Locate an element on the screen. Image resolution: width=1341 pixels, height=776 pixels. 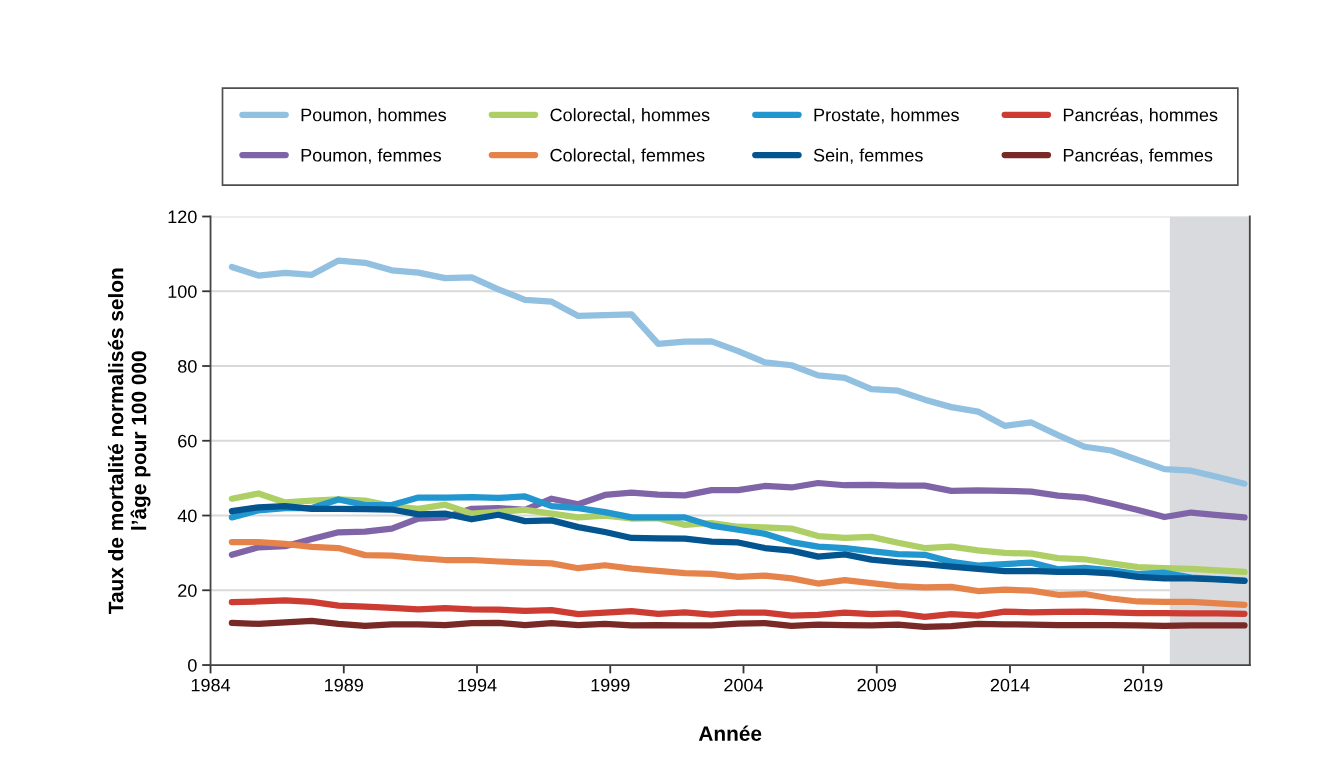
x-tick-label: 1994 is located at coordinates (477, 685).